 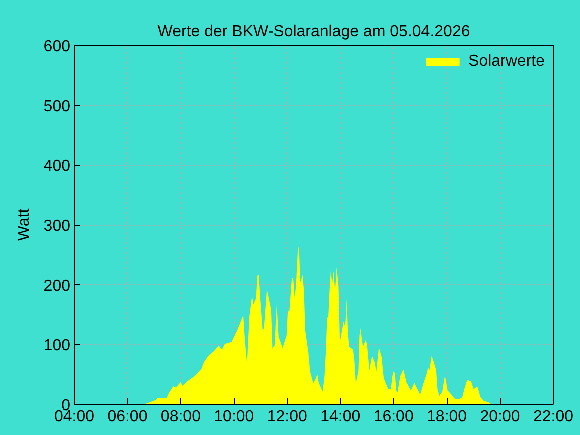 What do you see at coordinates (287, 417) in the screenshot?
I see `x-tick-label: 12:00` at bounding box center [287, 417].